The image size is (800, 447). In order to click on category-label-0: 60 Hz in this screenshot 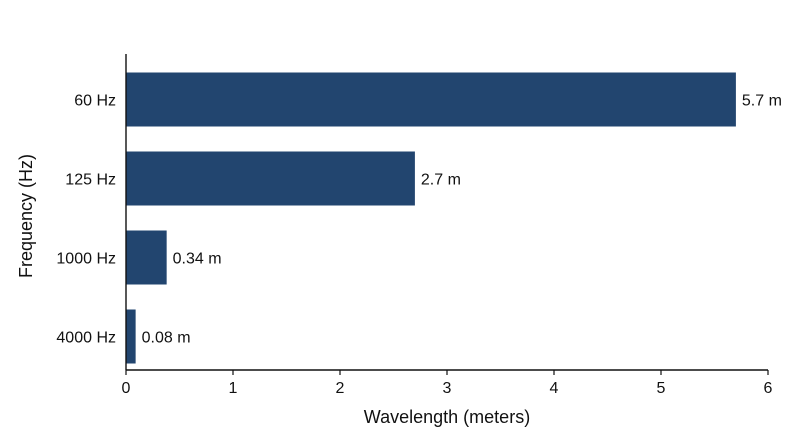, I will do `click(95, 101)`.